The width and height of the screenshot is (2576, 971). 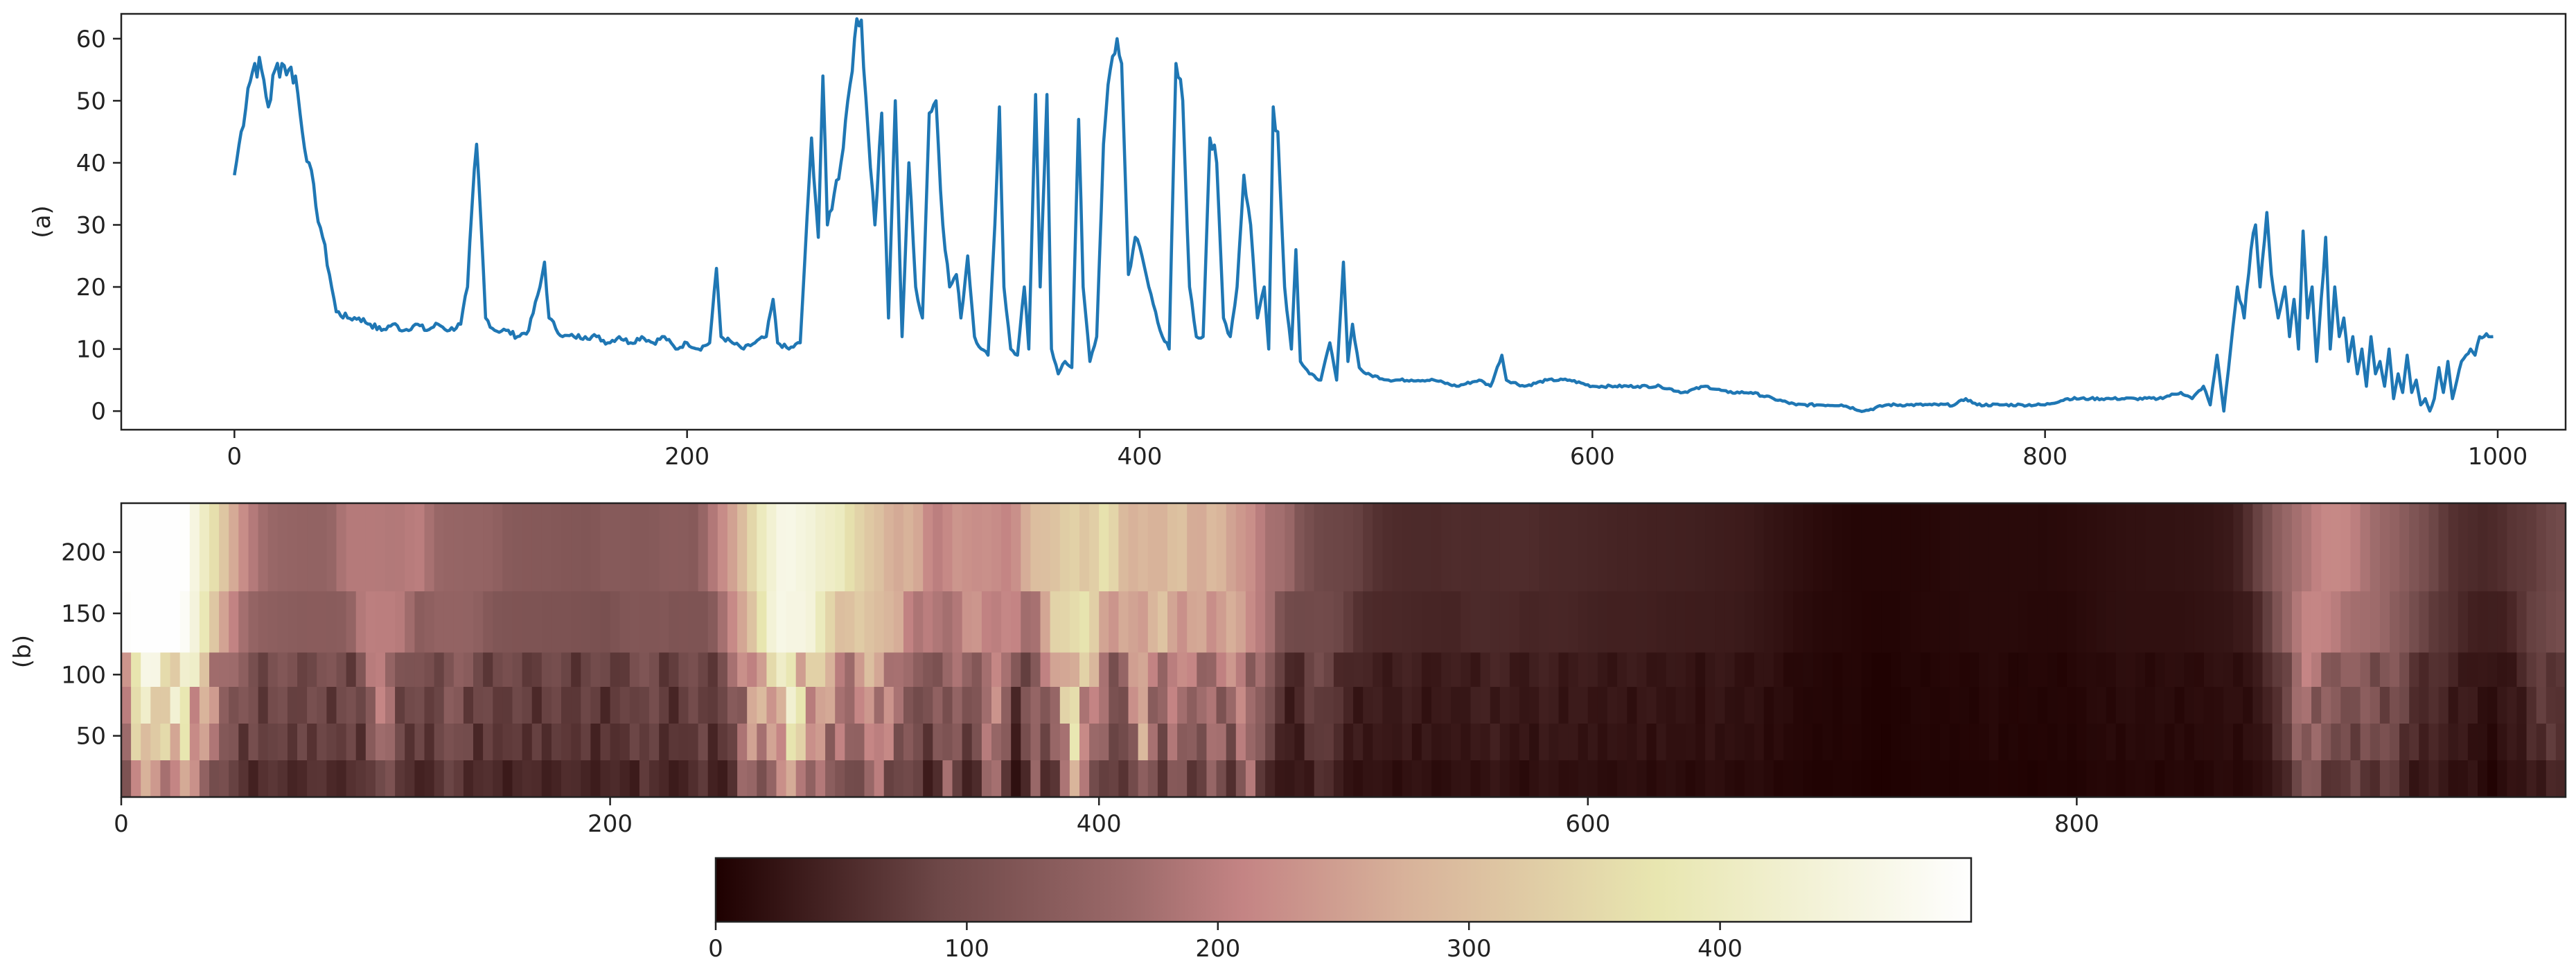 I want to click on heatmap-x-tick-label: 600, so click(x=1588, y=824).